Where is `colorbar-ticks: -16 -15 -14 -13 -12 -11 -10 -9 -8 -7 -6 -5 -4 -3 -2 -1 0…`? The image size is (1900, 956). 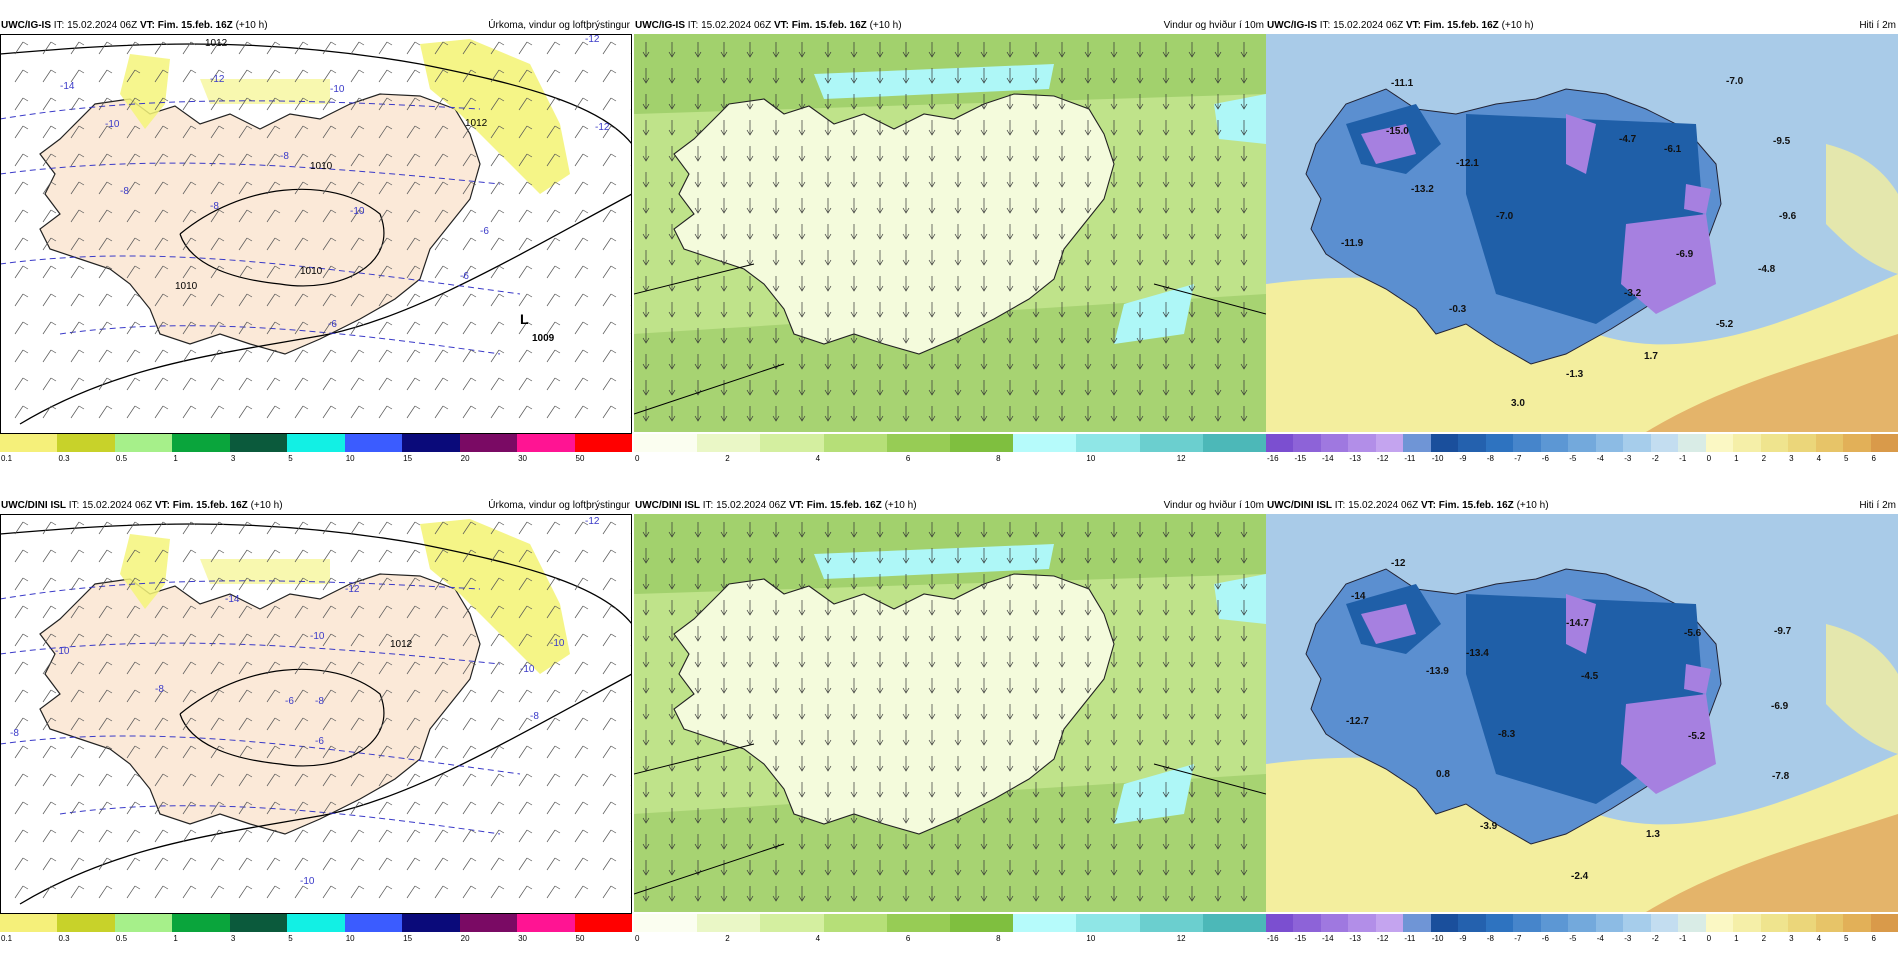 colorbar-ticks: -16 -15 -14 -13 -12 -11 -10 -9 -8 -7 -6 -5 -4 -3 -2 -1 0… is located at coordinates (1582, 940).